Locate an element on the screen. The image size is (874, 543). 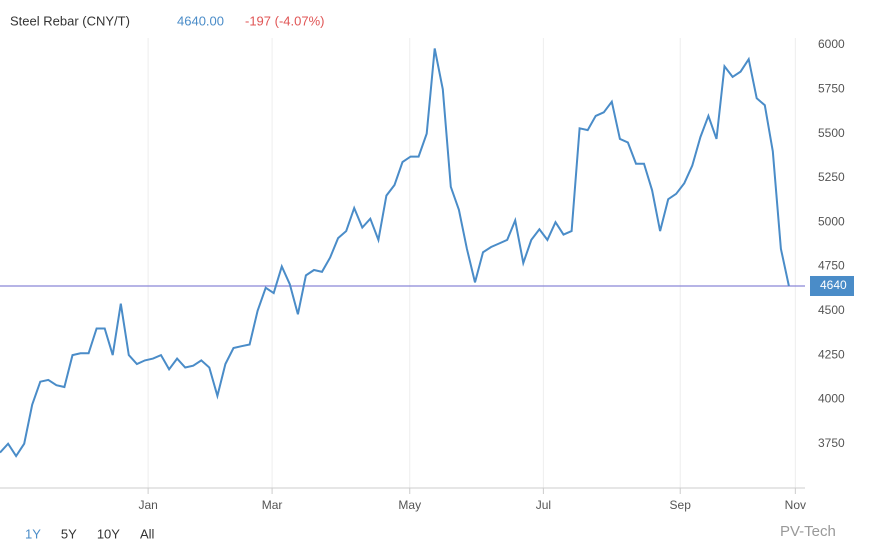
x-tick-label: Jul is located at coordinates (543, 505).